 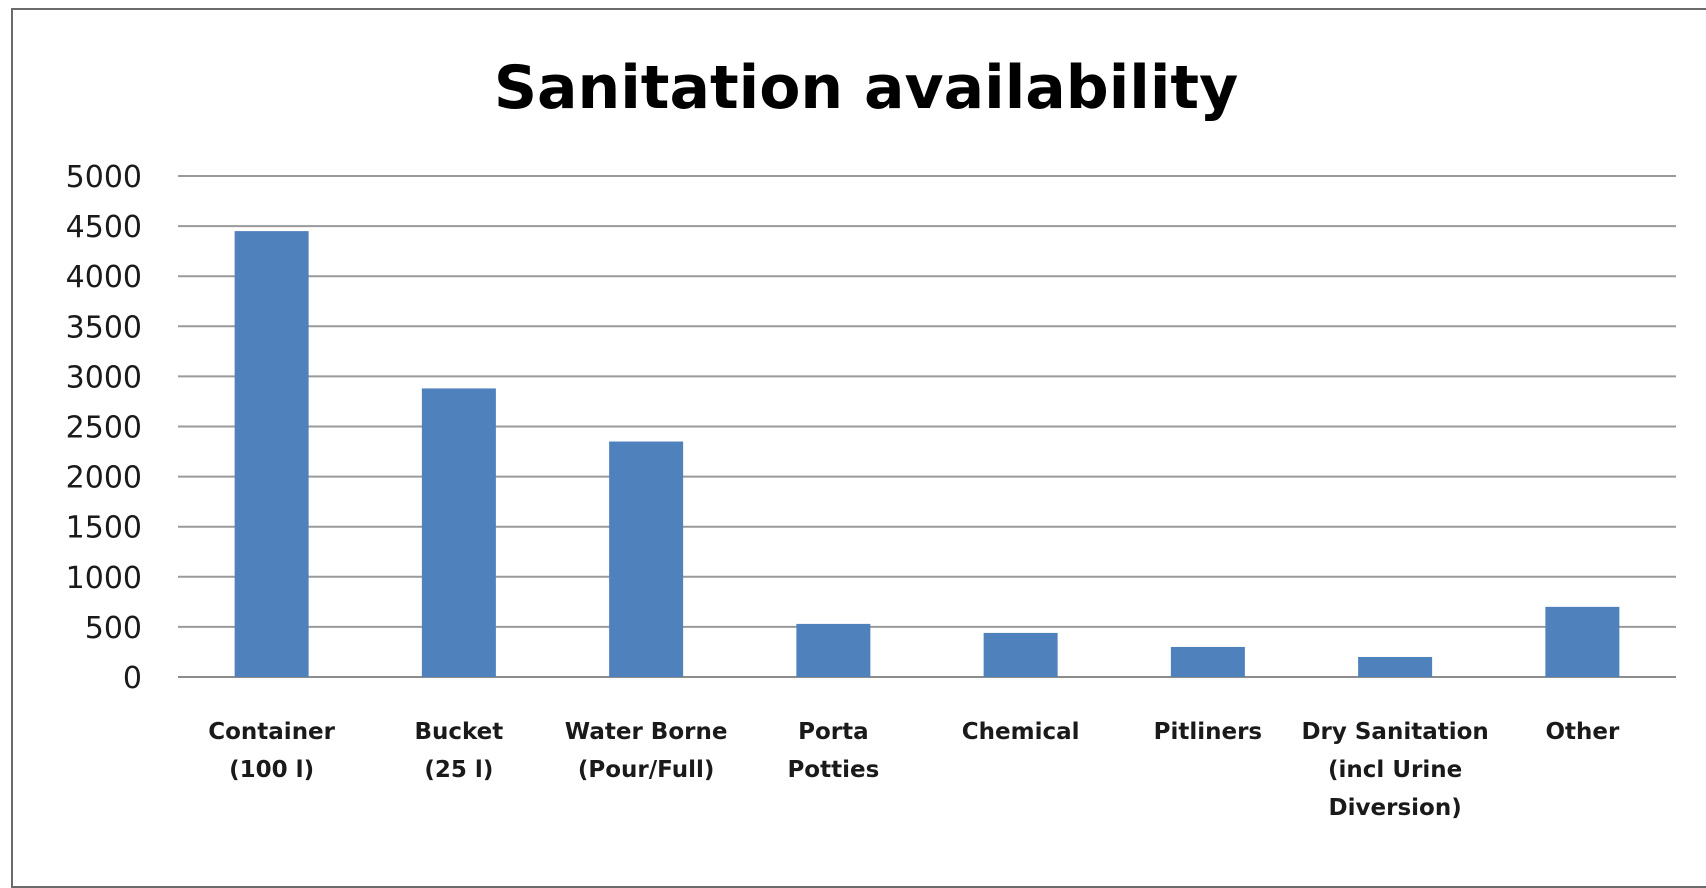 I want to click on x-tick-label-line: Porta, so click(x=833, y=732).